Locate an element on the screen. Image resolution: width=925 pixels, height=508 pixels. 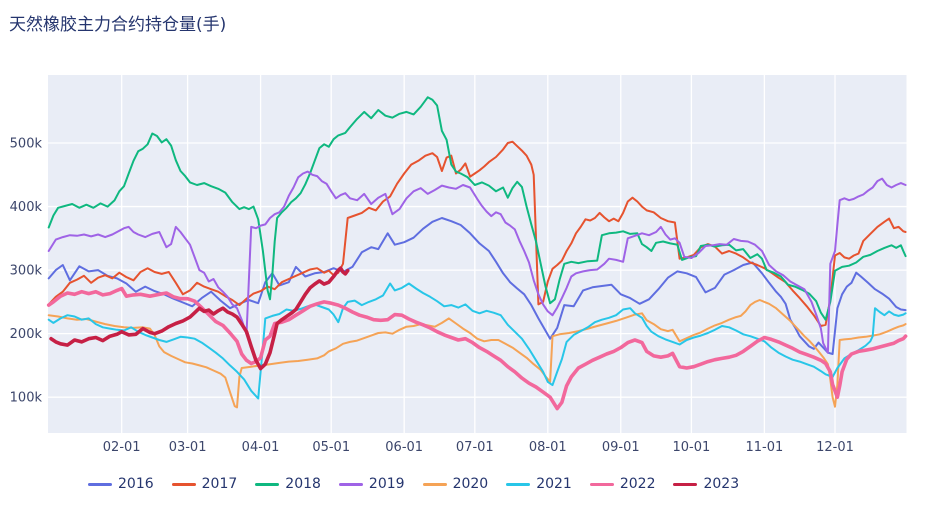
x-tick-label: 10-01 is located at coordinates (692, 447).